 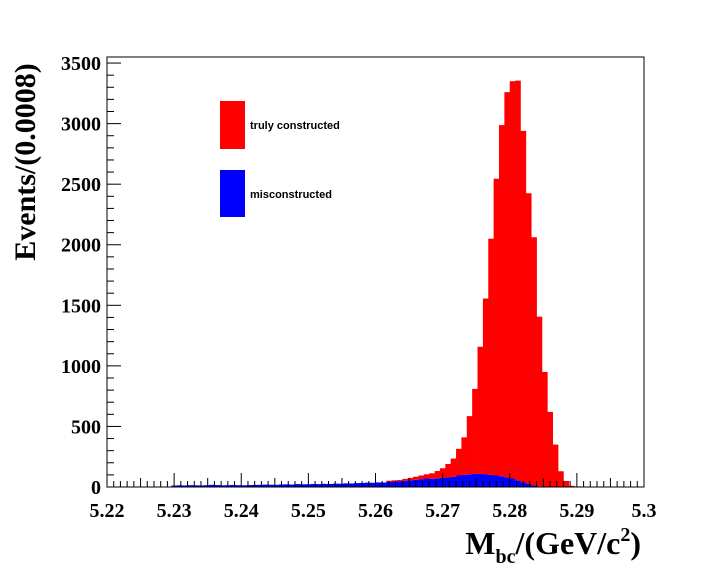 What do you see at coordinates (480, 543) in the screenshot?
I see `x-title-main: M` at bounding box center [480, 543].